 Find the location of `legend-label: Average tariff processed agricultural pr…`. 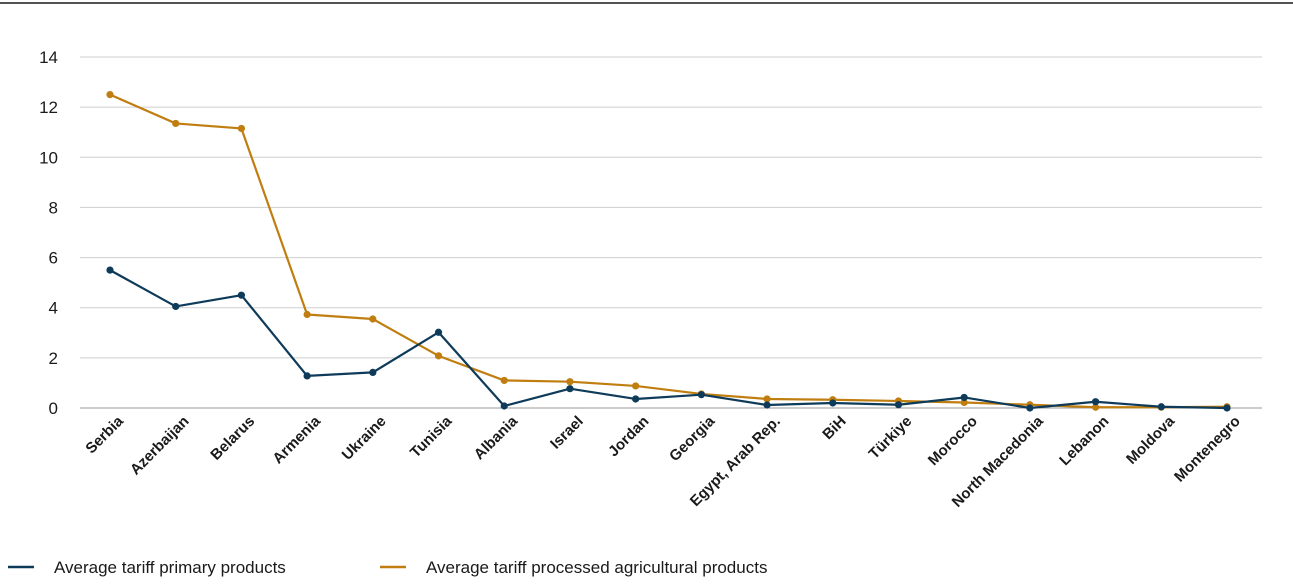

legend-label: Average tariff processed agricultural pr… is located at coordinates (596, 567).